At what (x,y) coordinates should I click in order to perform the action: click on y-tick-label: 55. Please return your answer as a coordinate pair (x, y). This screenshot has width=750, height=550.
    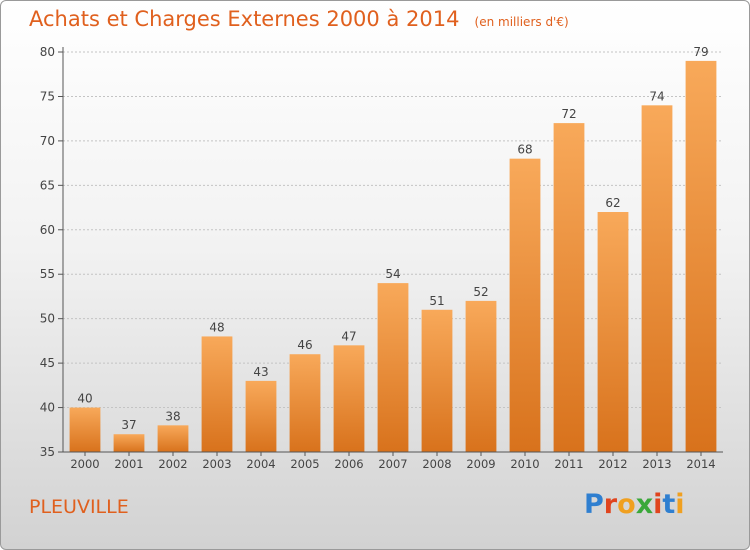
    Looking at the image, I should click on (47, 274).